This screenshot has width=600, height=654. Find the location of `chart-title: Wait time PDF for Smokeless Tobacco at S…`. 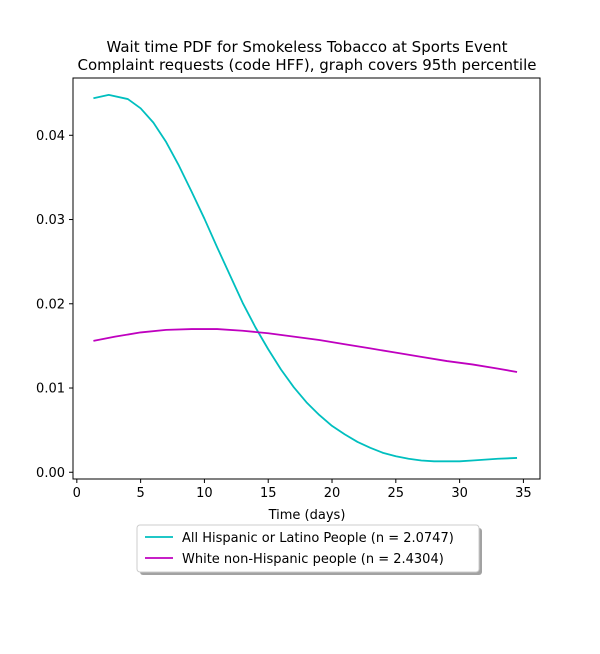

chart-title: Wait time PDF for Smokeless Tobacco at S… is located at coordinates (306, 56).